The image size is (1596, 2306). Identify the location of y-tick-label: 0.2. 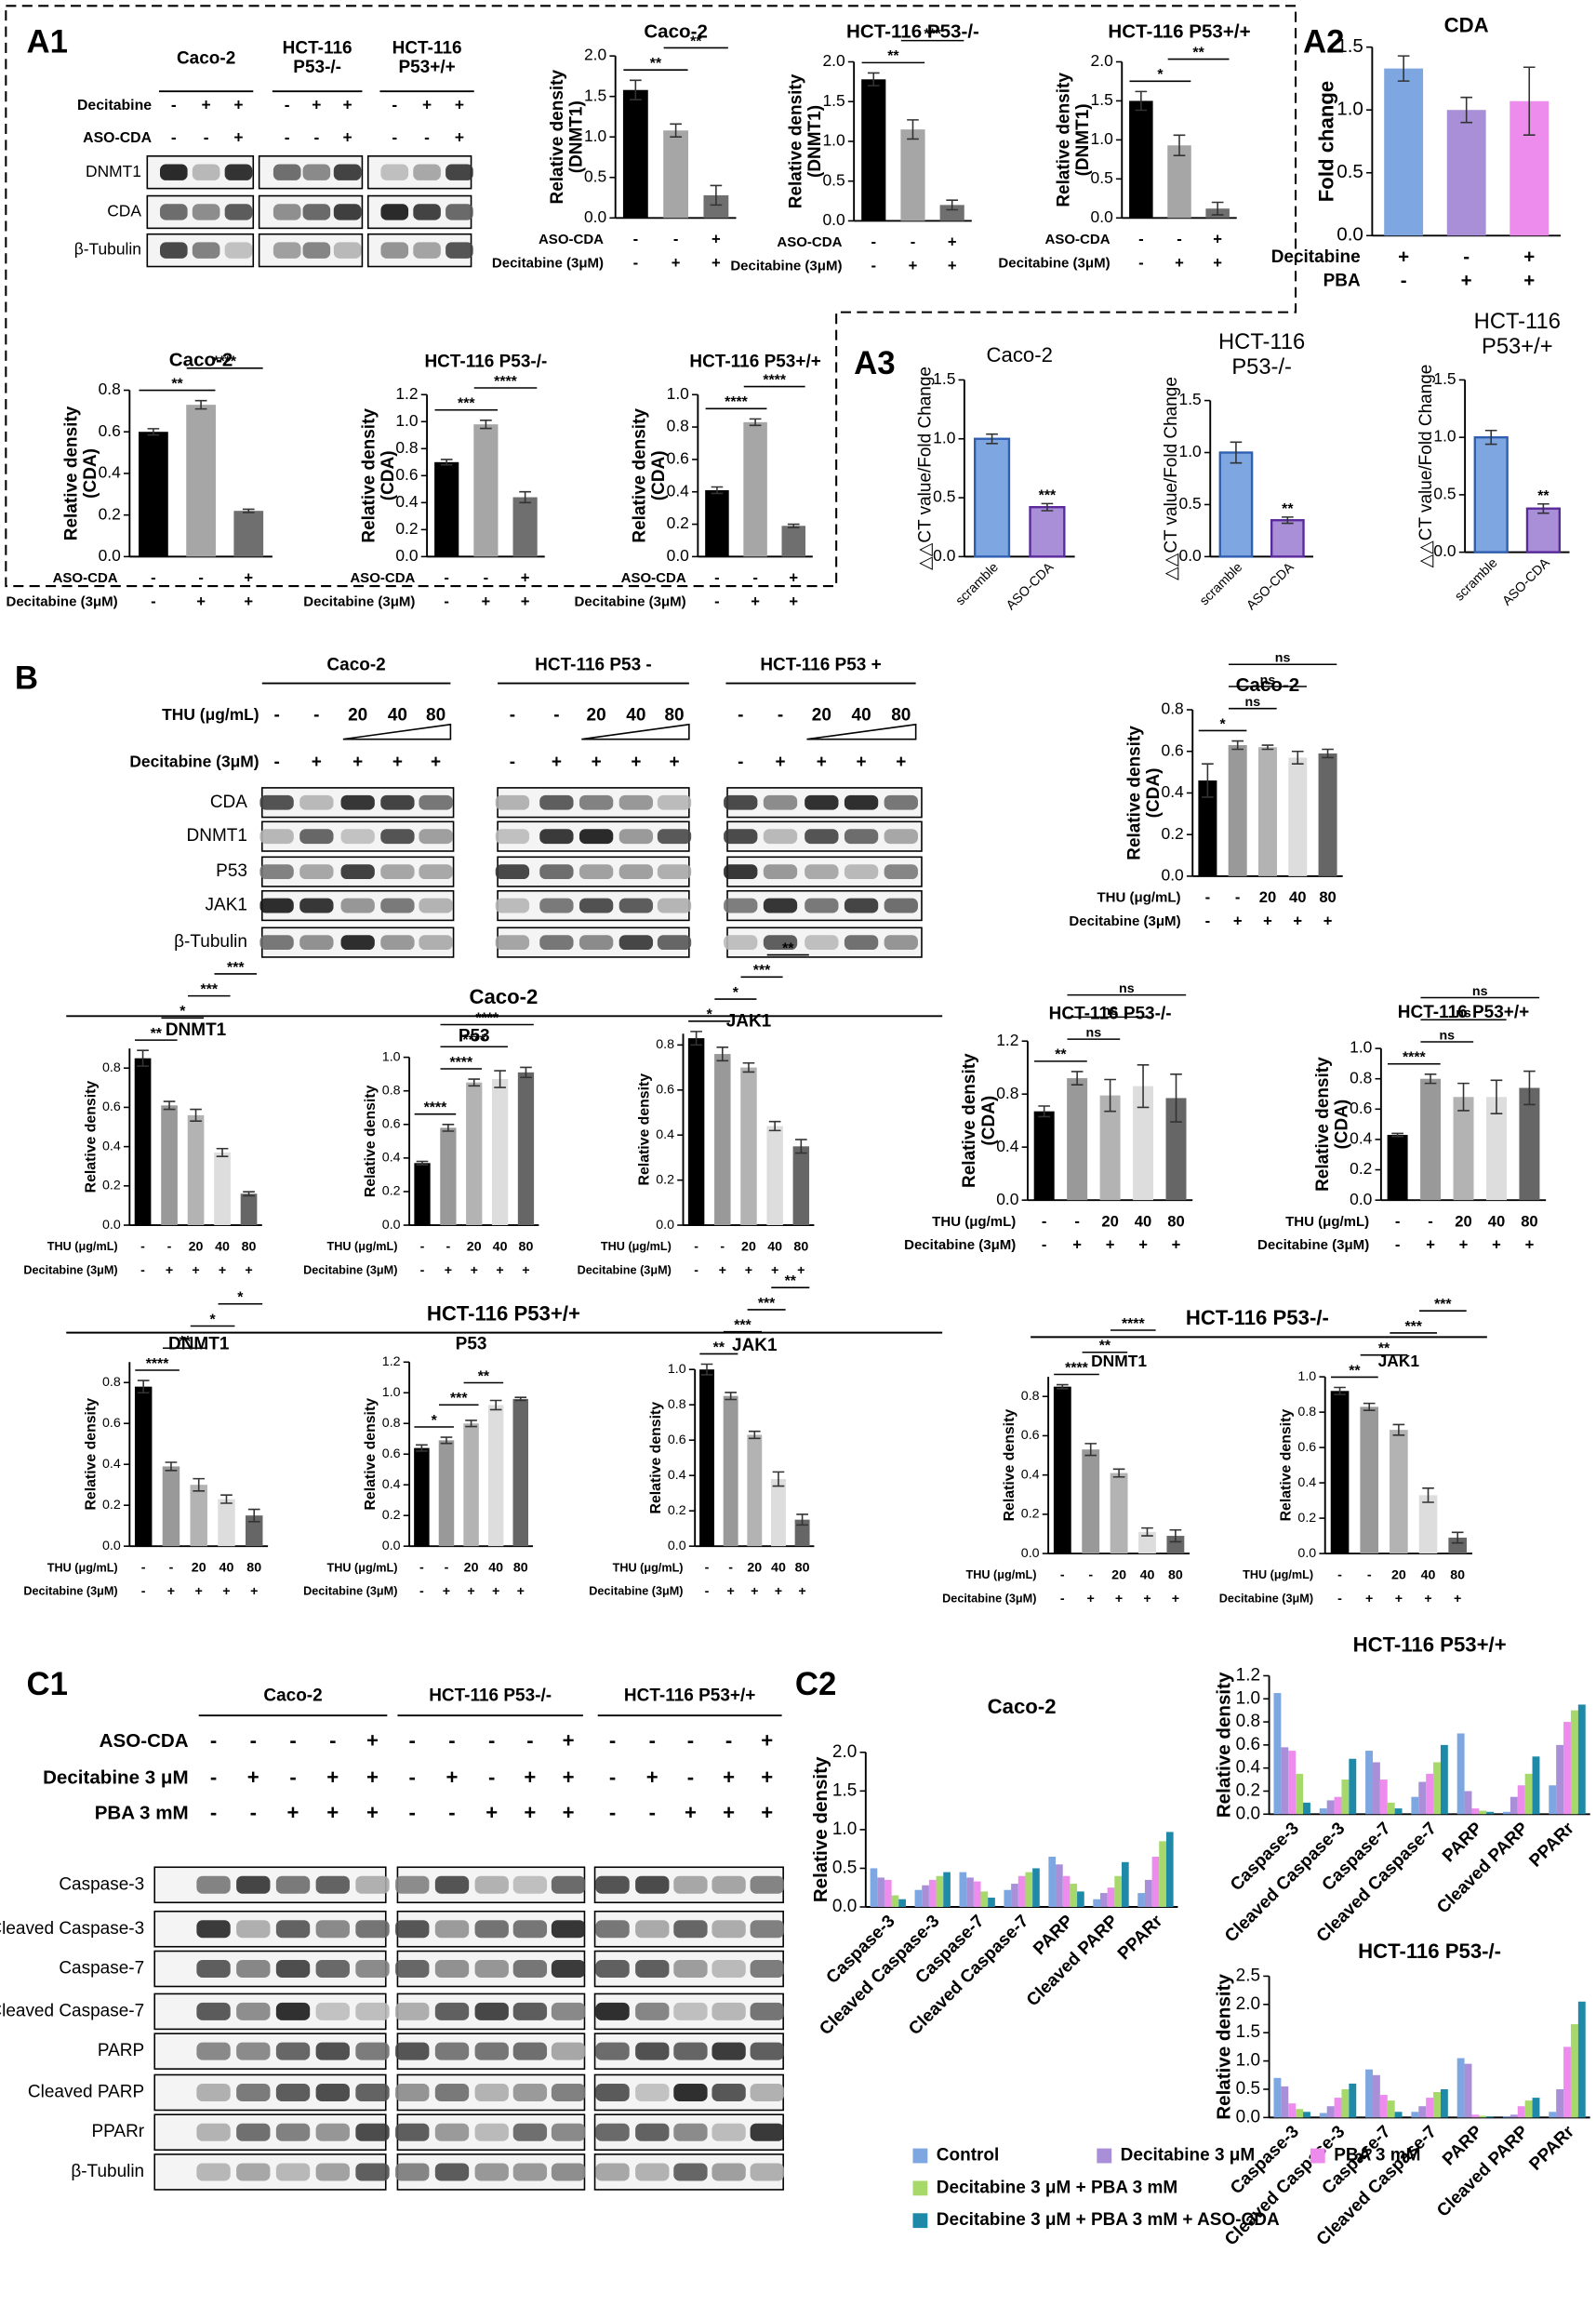
(407, 528).